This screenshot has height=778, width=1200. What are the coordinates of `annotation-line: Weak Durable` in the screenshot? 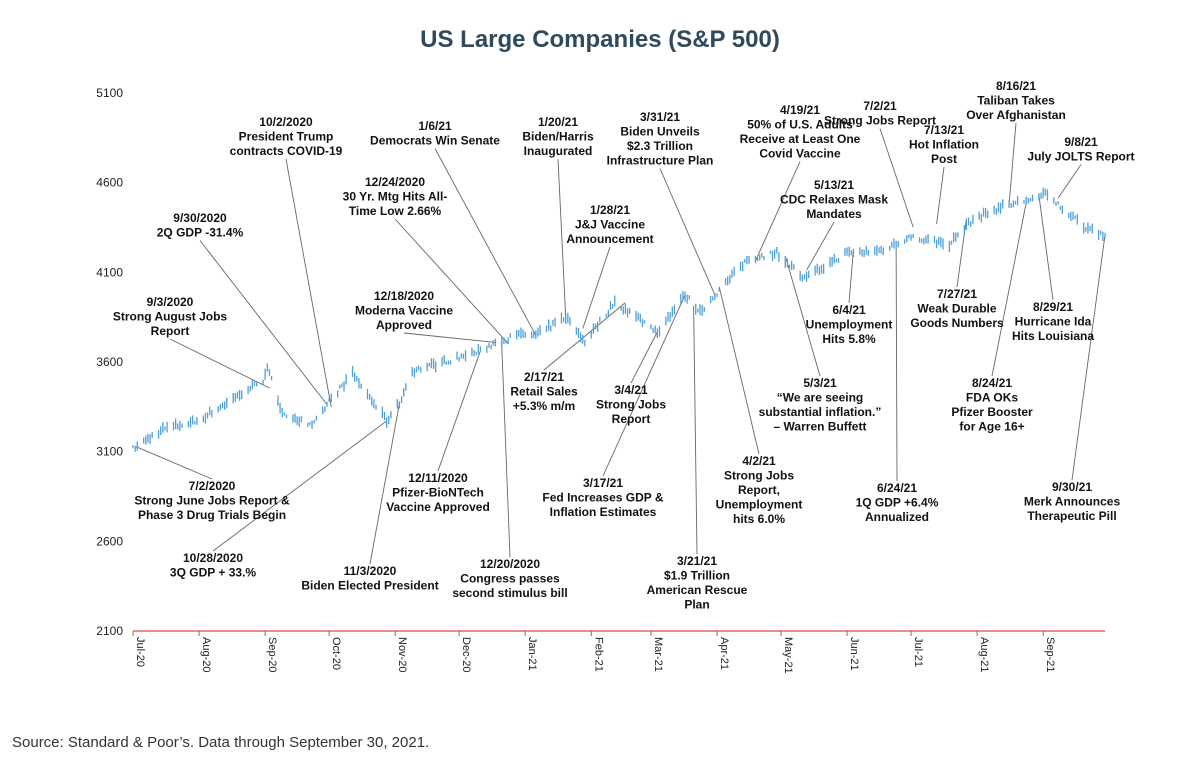 It's located at (956, 309).